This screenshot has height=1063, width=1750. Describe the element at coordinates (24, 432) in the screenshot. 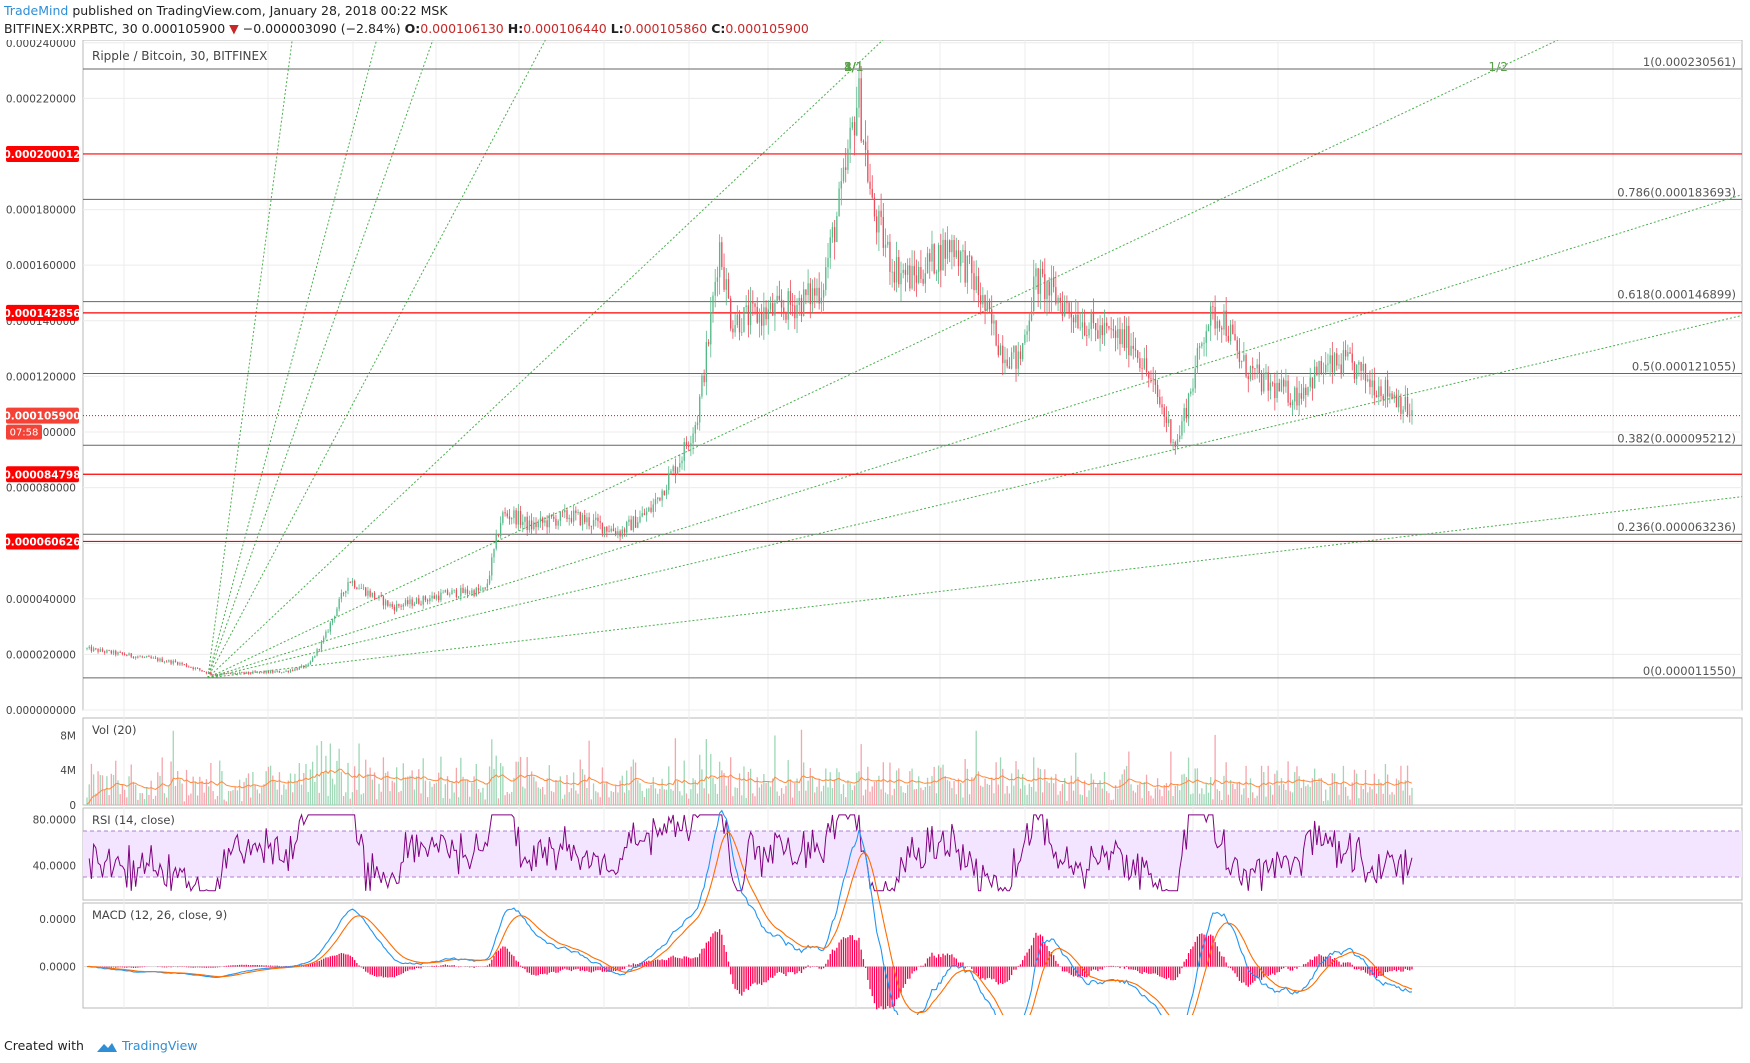

I see `countdown-tag` at that location.